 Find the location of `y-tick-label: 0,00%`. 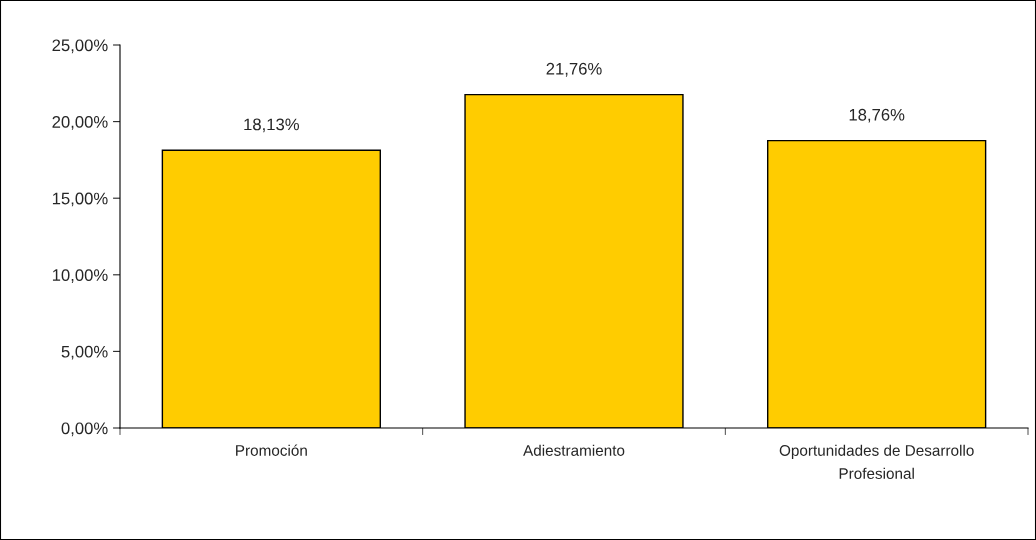

y-tick-label: 0,00% is located at coordinates (84, 429).